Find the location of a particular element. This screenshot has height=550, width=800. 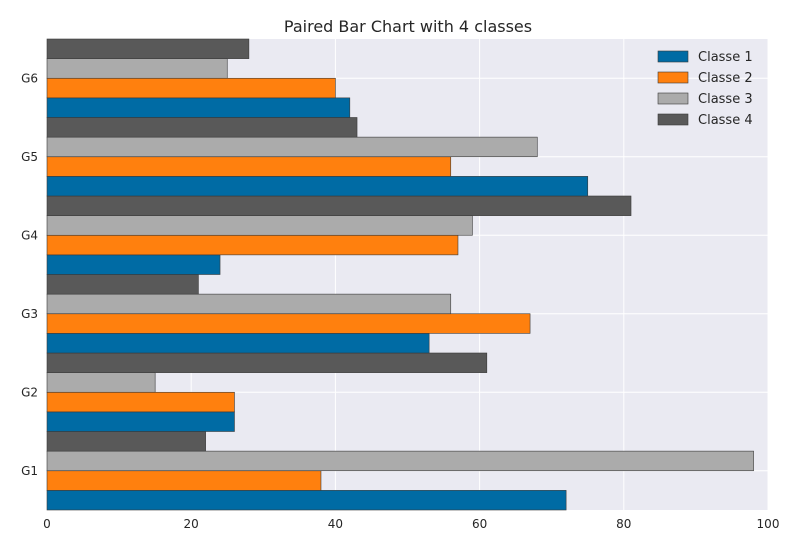

x-axis: 0 20 40 60 80 100 is located at coordinates (411, 524).